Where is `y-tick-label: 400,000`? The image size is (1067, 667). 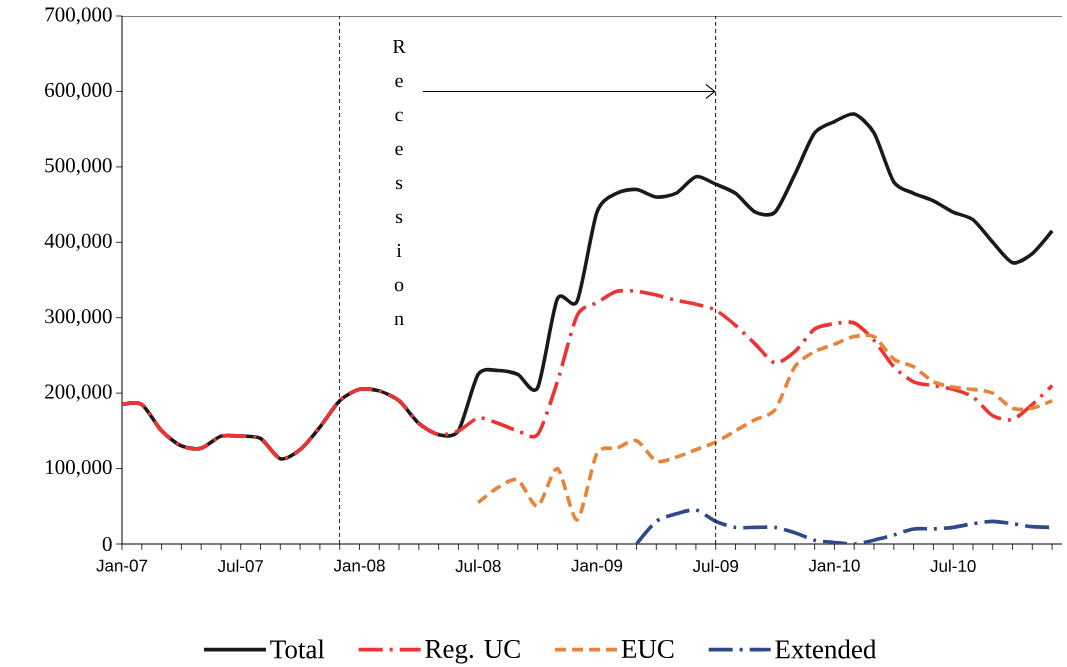
y-tick-label: 400,000 is located at coordinates (78, 242).